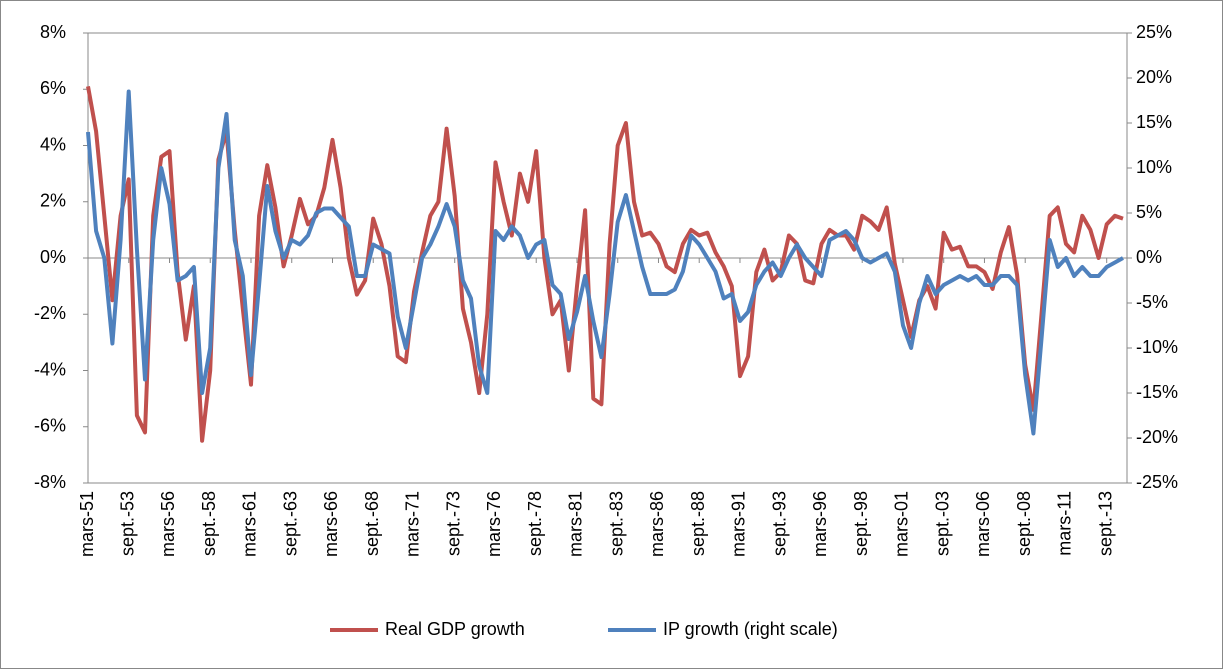  I want to click on x-tick-label: mars-61, so click(250, 524).